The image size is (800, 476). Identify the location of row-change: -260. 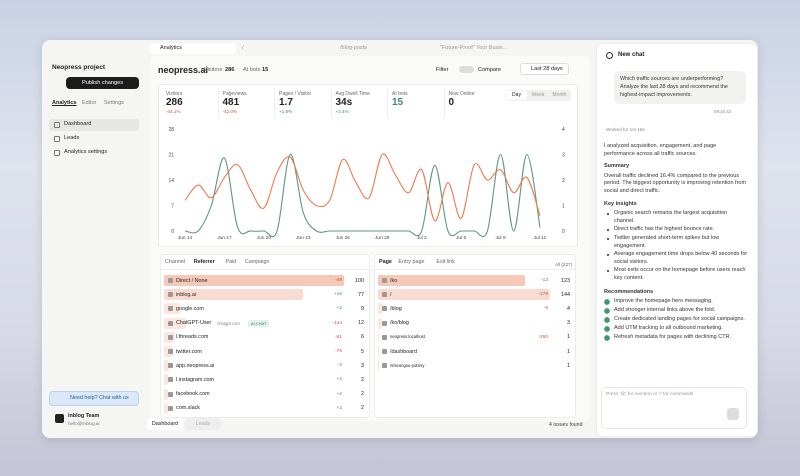
(543, 337).